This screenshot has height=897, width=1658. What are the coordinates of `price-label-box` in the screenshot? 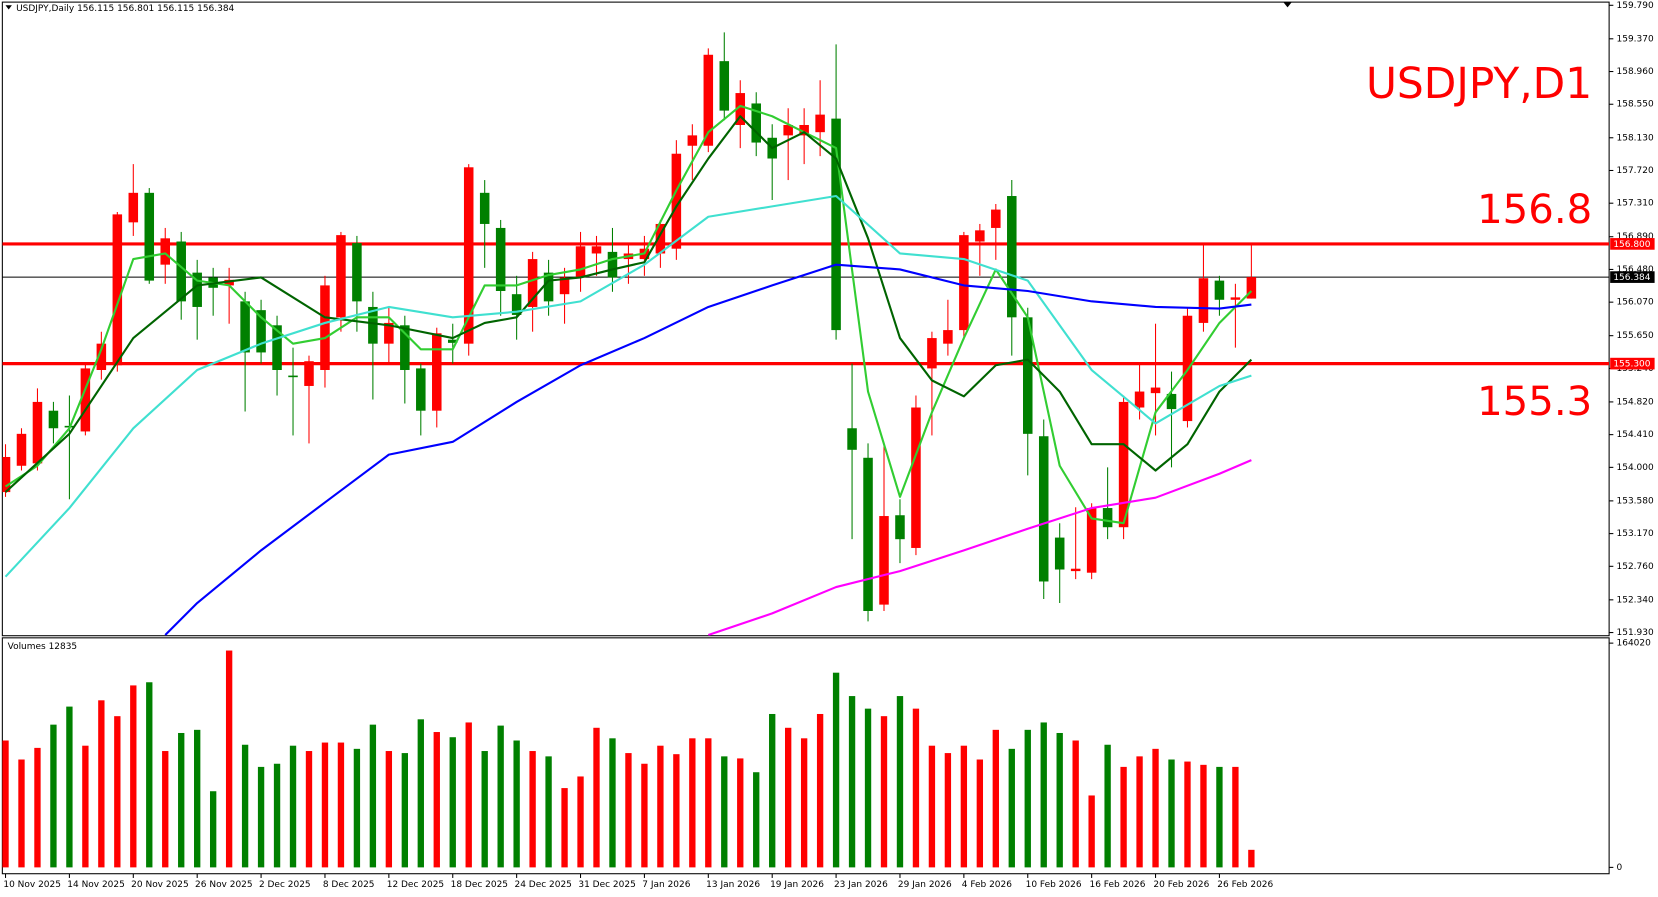 It's located at (1632, 363).